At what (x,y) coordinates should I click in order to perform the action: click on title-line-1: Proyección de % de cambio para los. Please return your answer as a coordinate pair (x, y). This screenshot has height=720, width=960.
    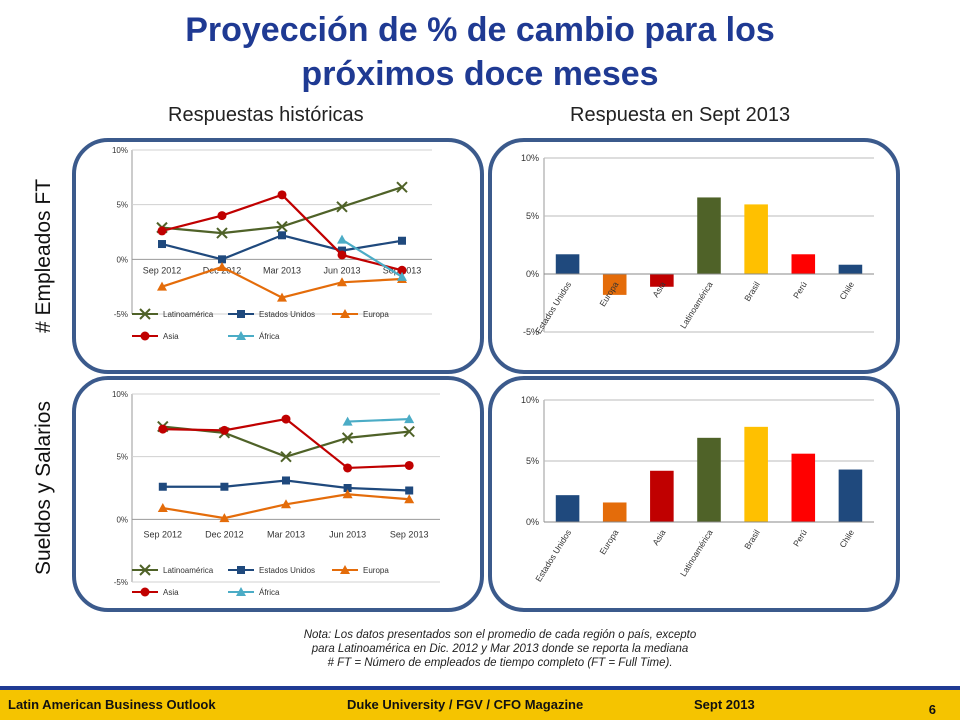
    Looking at the image, I should click on (480, 30).